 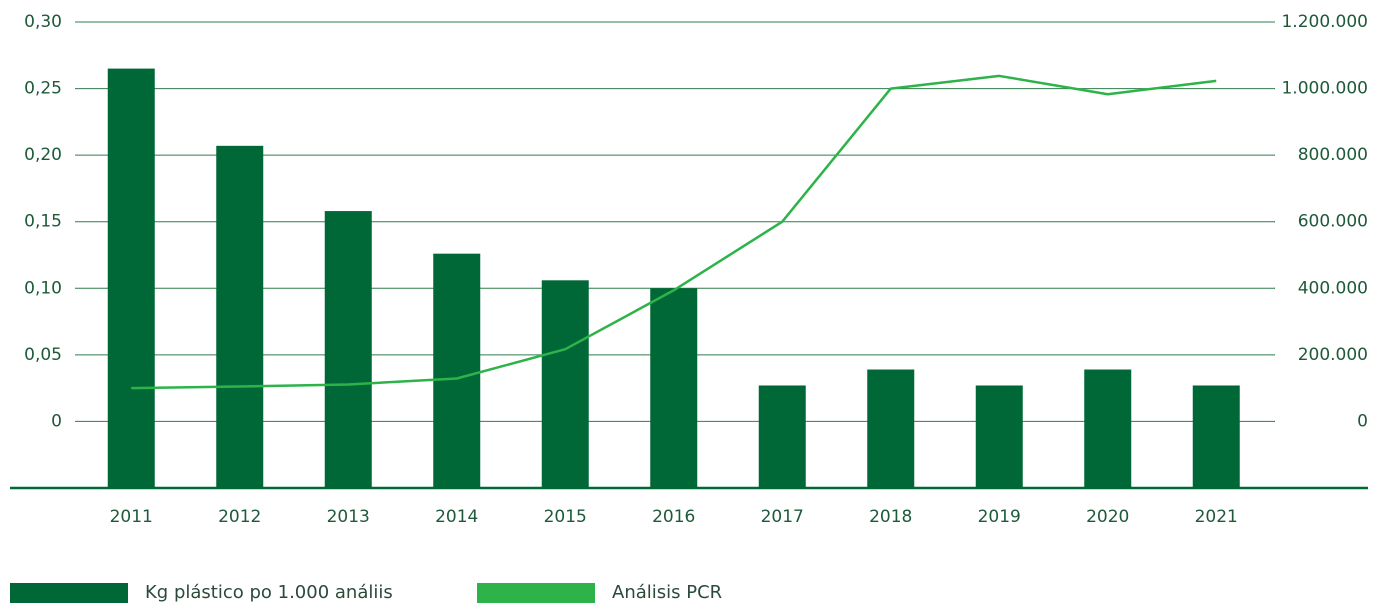 What do you see at coordinates (1333, 222) in the screenshot?
I see `y2-tick-label: 600.000` at bounding box center [1333, 222].